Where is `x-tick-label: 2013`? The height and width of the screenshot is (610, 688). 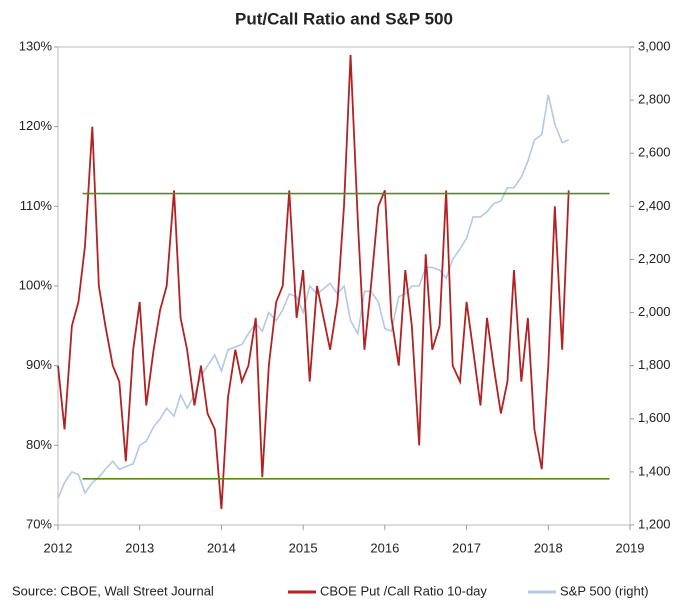 x-tick-label: 2013 is located at coordinates (139, 547).